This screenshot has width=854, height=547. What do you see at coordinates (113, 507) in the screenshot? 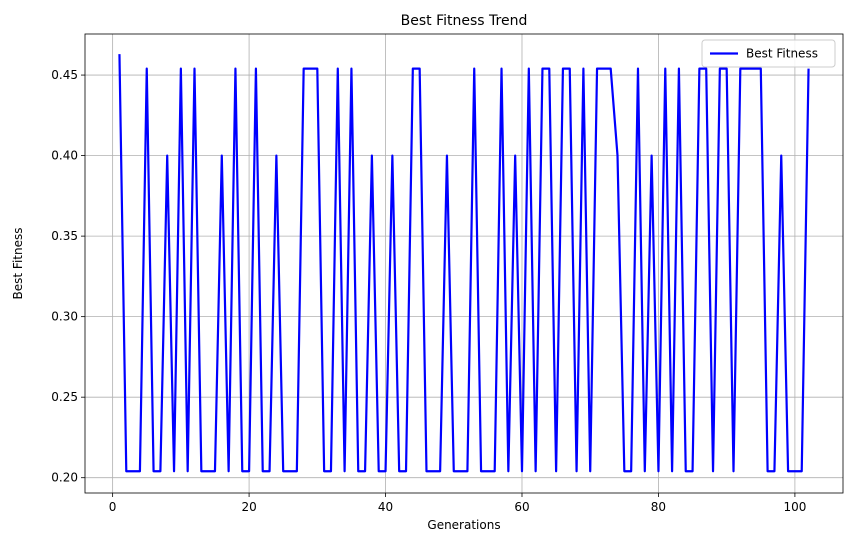
I see `x-tick-label: 0` at bounding box center [113, 507].